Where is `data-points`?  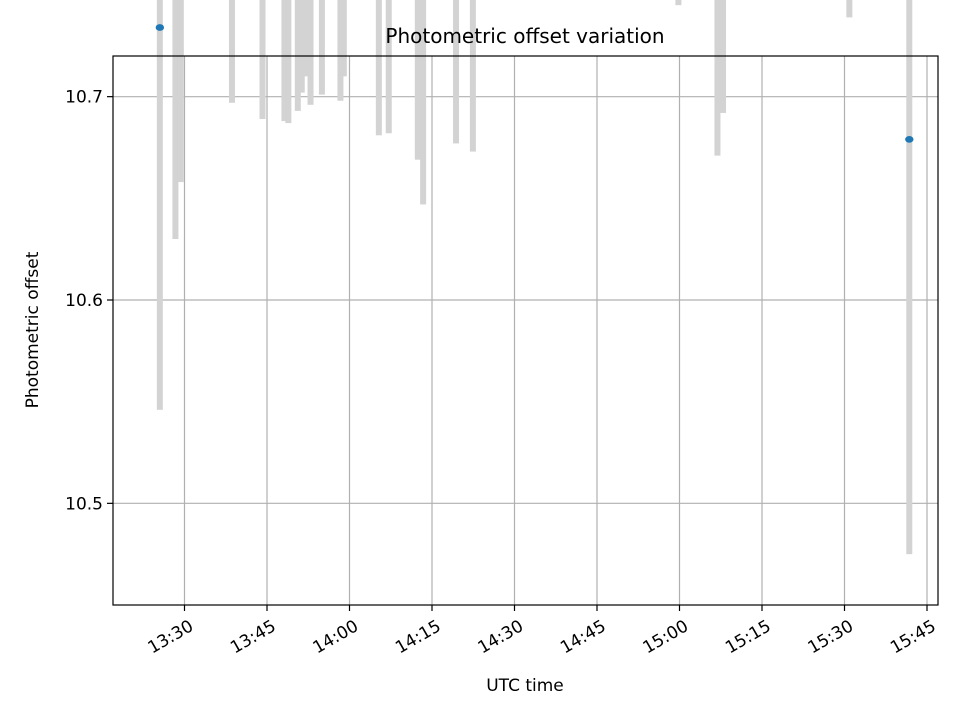 data-points is located at coordinates (534, 83).